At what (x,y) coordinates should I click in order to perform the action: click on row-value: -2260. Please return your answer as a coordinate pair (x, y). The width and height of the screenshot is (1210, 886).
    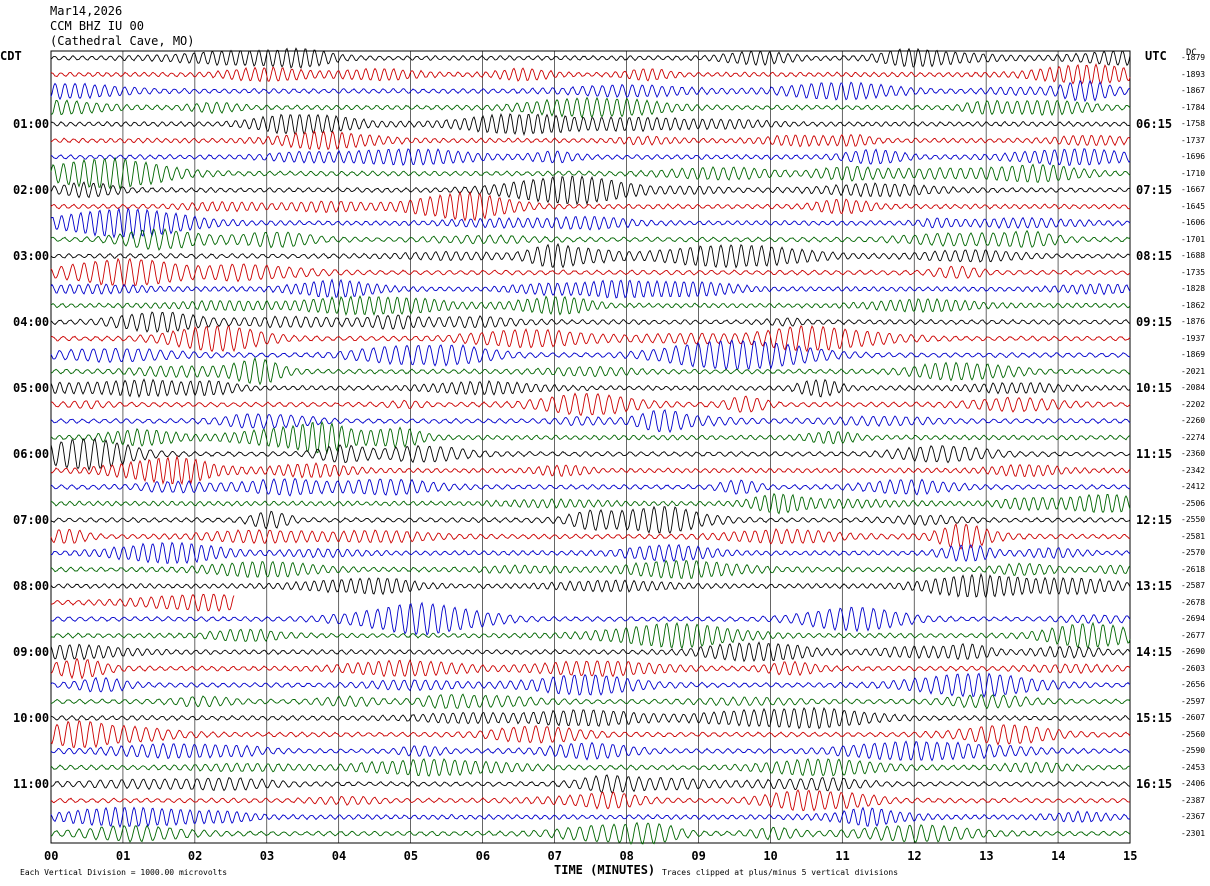
    Looking at the image, I should click on (1193, 420).